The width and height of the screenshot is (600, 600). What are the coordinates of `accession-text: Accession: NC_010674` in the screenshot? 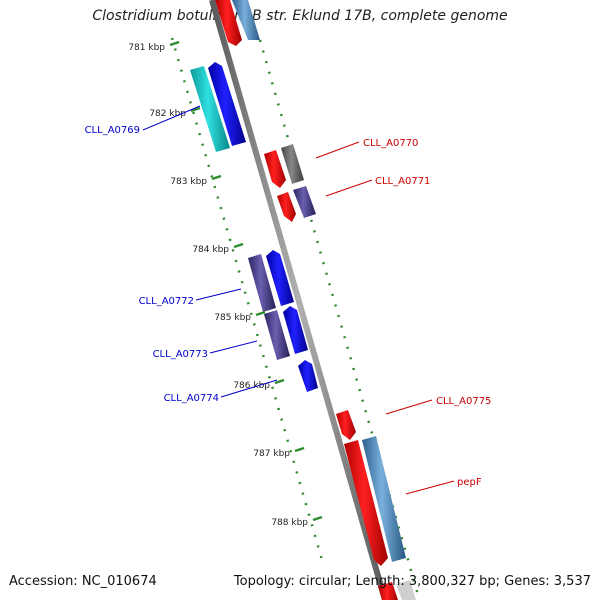 It's located at (83, 581).